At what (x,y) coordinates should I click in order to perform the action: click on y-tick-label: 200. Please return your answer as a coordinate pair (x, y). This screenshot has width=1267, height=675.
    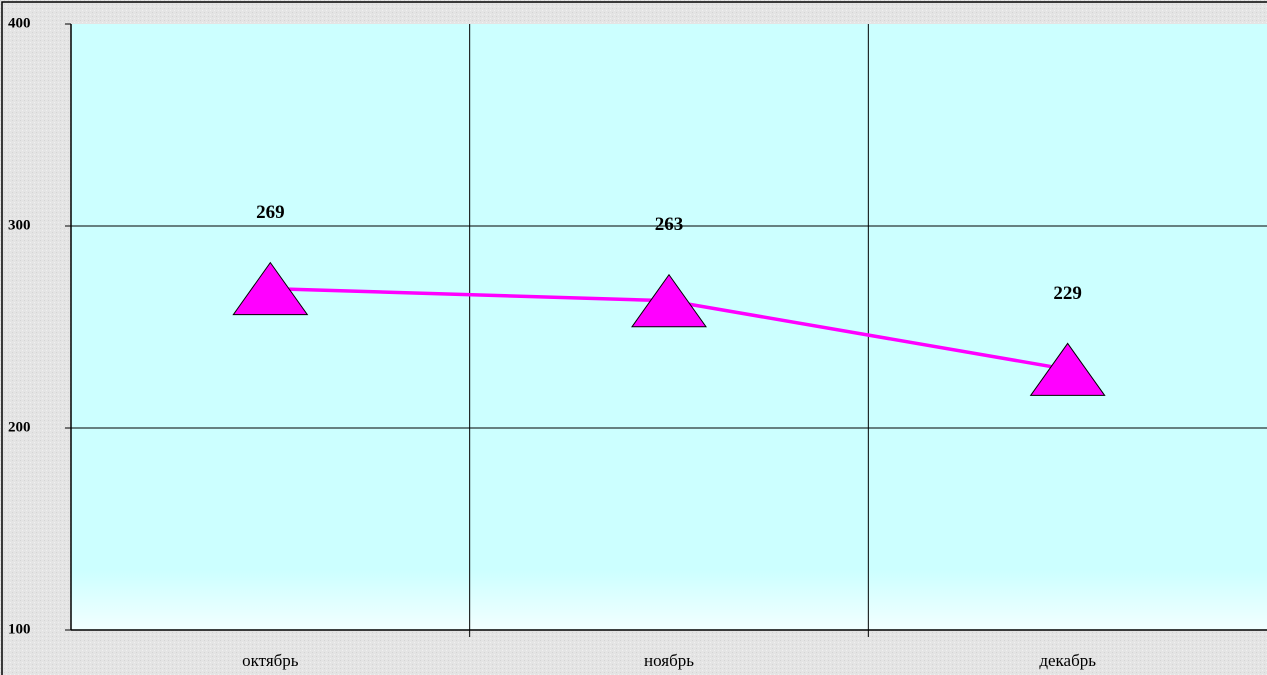
    Looking at the image, I should click on (19, 427).